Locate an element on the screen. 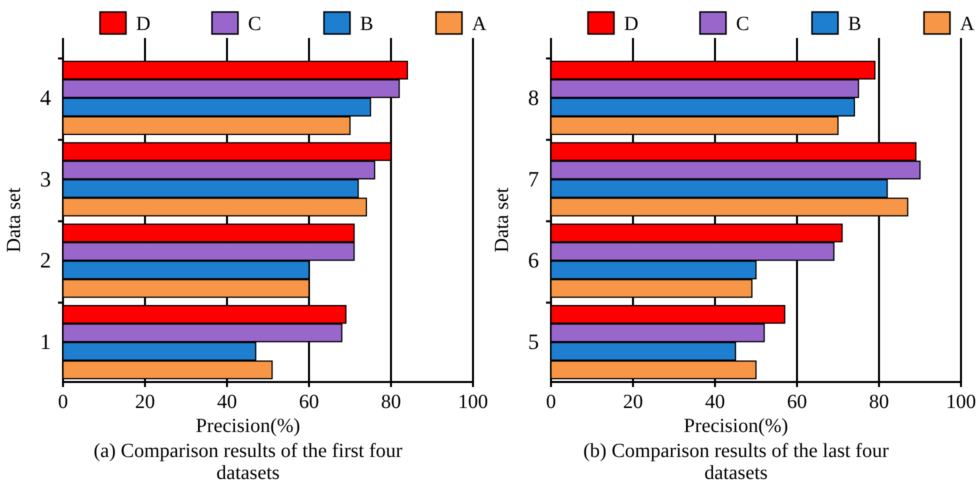 This screenshot has height=498, width=977. y-tick-label: 6 is located at coordinates (533, 260).